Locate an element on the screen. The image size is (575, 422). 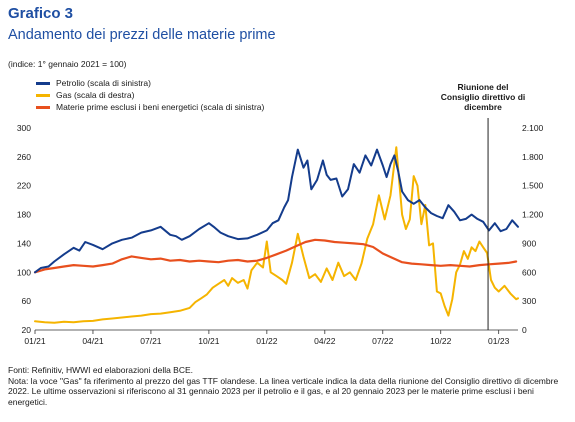
chart-subtitle: Andamento dei prezzi delle materie prime is located at coordinates (142, 35).